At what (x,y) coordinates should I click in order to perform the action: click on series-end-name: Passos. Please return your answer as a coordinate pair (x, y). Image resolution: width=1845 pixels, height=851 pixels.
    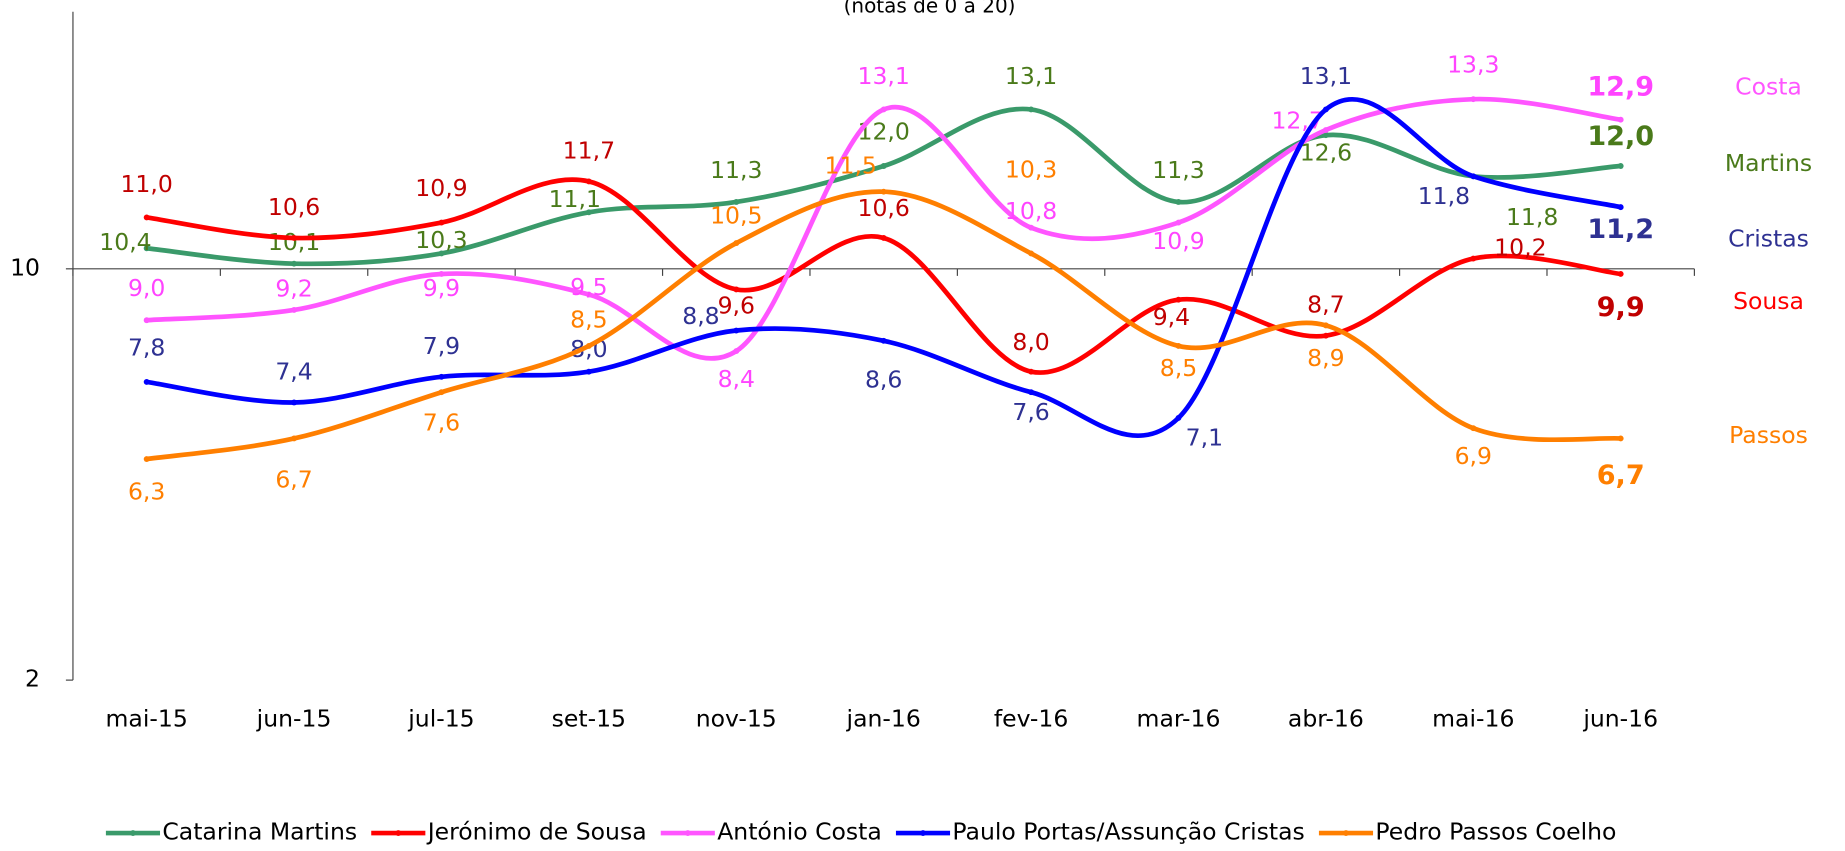
    Looking at the image, I should click on (1768, 435).